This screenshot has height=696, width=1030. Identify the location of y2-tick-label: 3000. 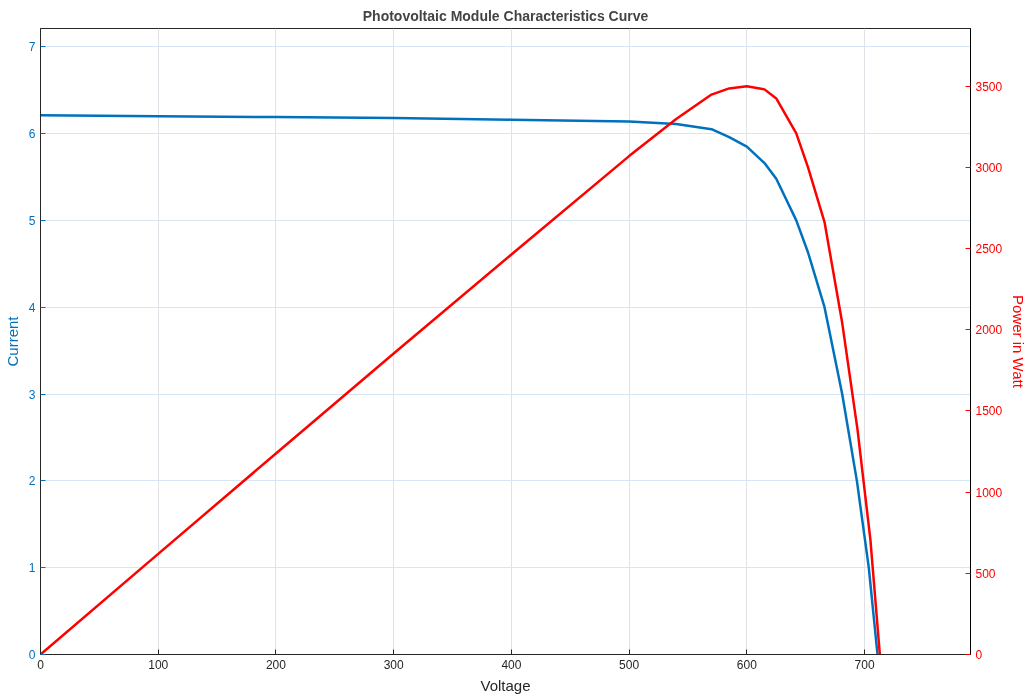
(989, 167).